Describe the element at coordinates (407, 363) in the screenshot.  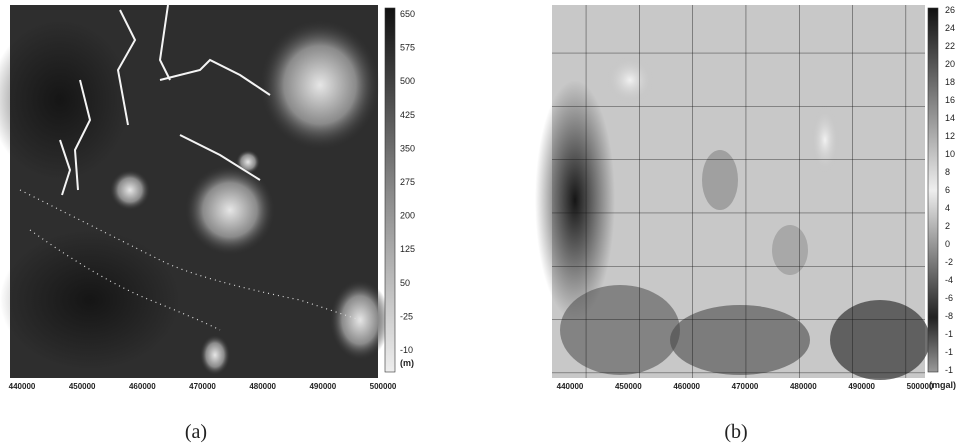
I see `unit-label: (m)` at that location.